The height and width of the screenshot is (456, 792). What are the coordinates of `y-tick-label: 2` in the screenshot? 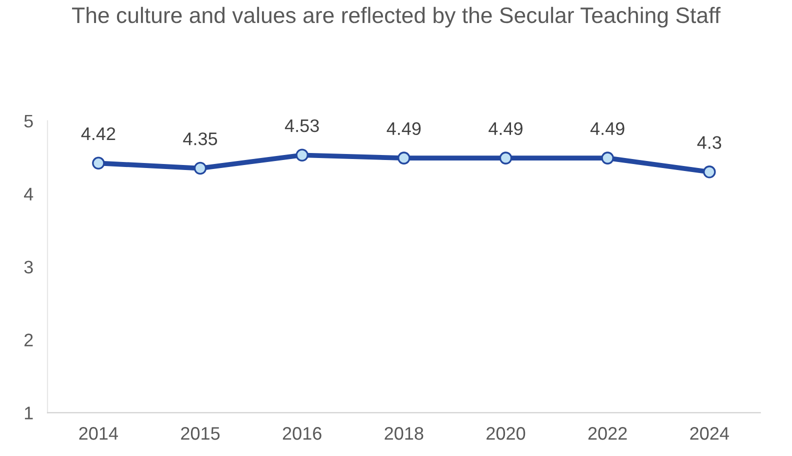 It's located at (28, 340).